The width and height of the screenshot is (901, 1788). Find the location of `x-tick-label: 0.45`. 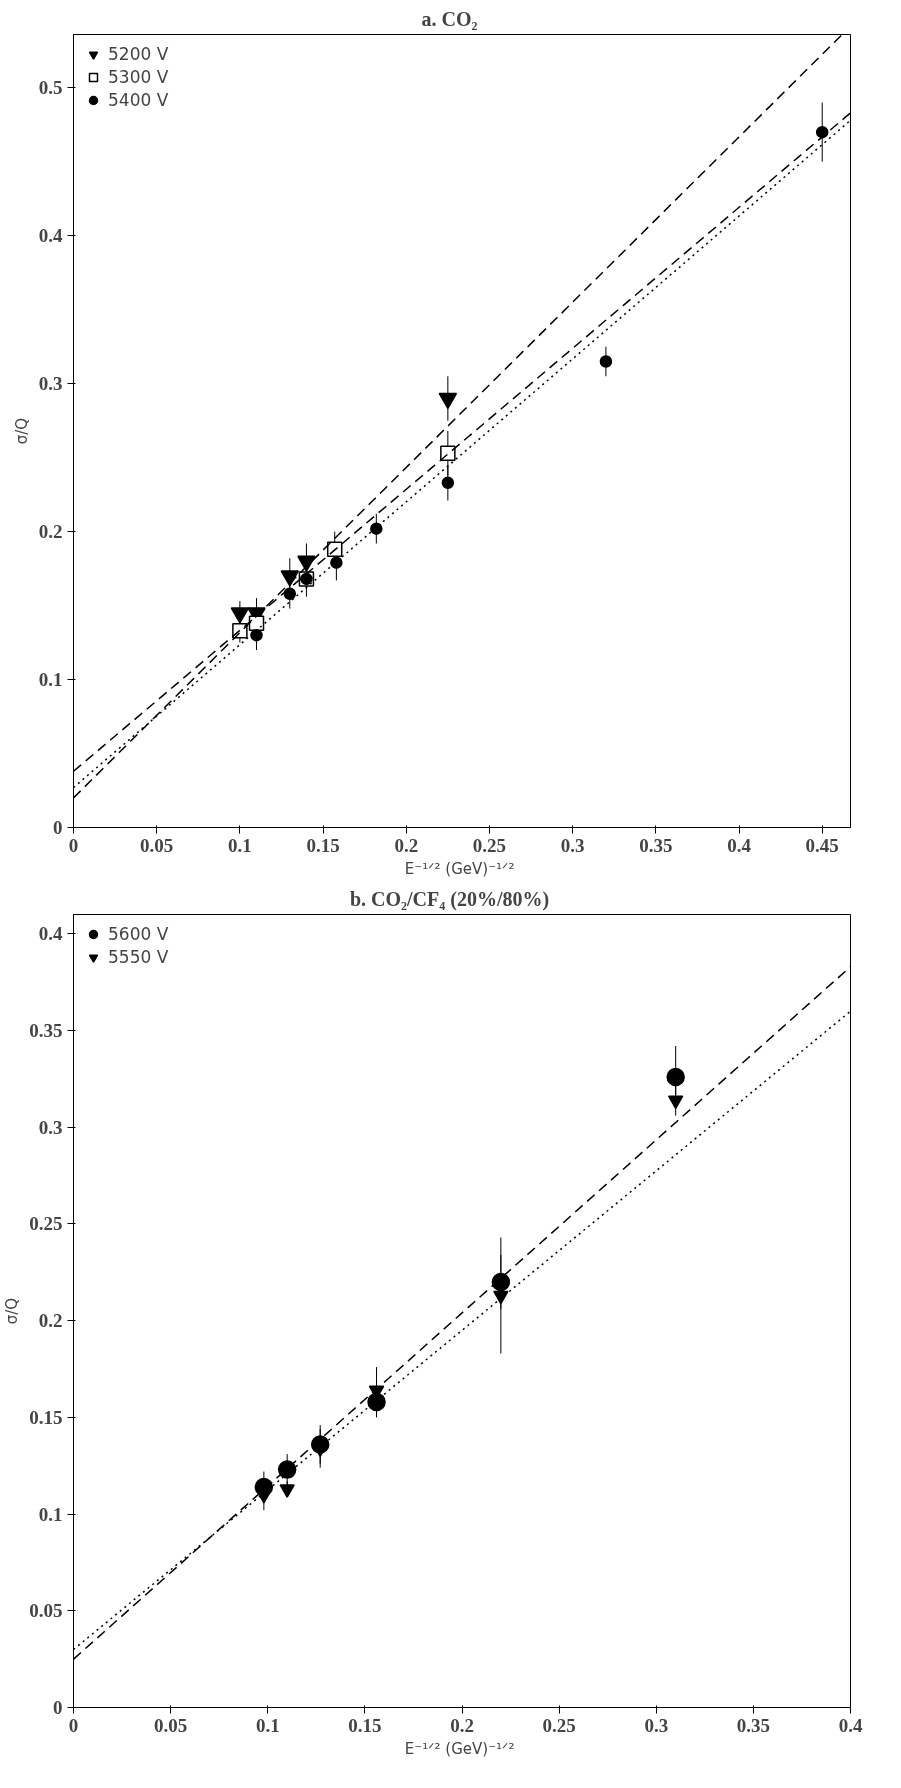

x-tick-label: 0.45 is located at coordinates (822, 845).